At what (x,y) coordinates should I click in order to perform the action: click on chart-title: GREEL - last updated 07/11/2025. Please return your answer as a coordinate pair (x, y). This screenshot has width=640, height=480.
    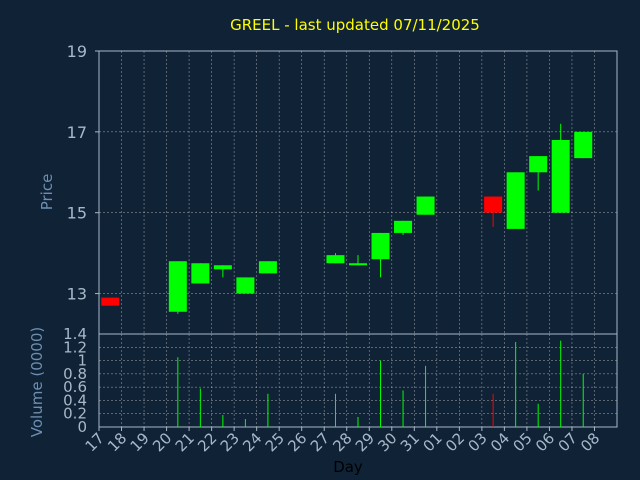
    Looking at the image, I should click on (355, 25).